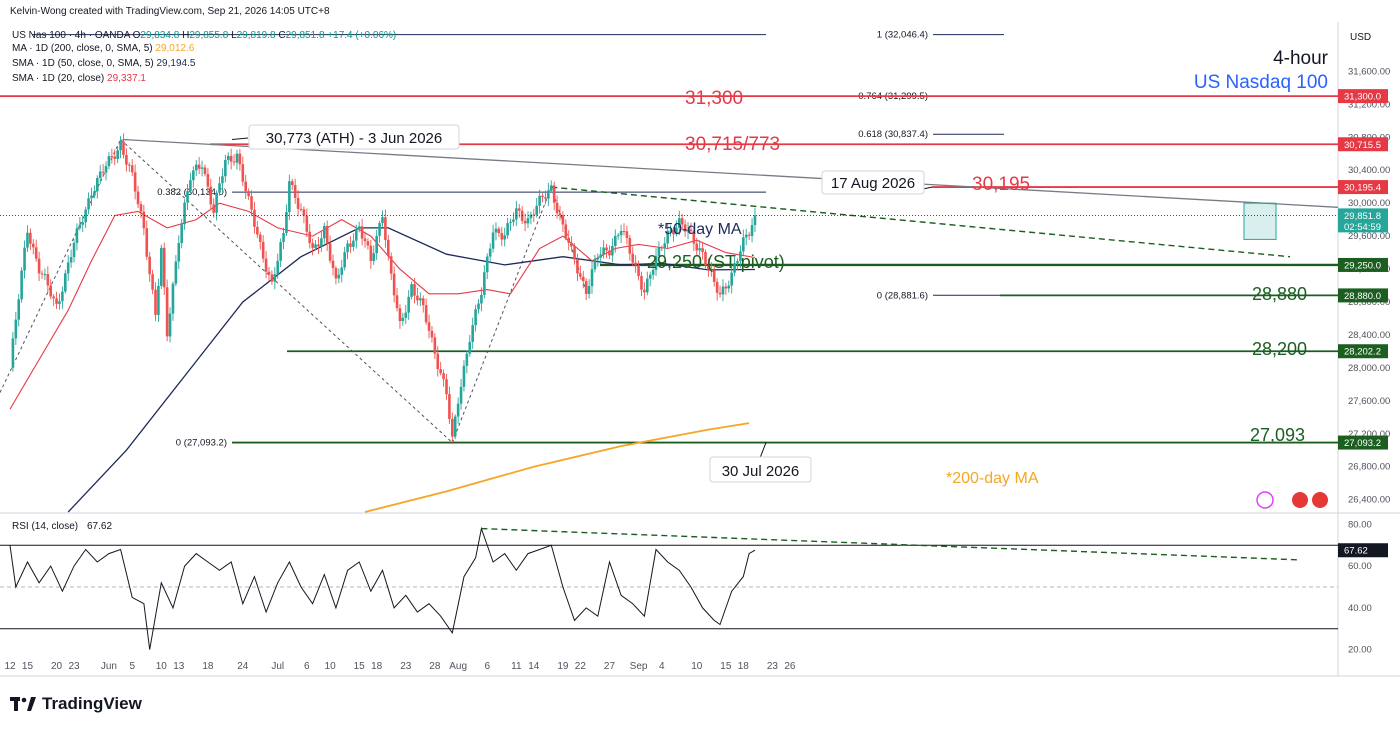 Image resolution: width=1400 pixels, height=734 pixels. What do you see at coordinates (71, 35) in the screenshot?
I see `symbol-name: US Nas 100 · 4h · OANDA` at bounding box center [71, 35].